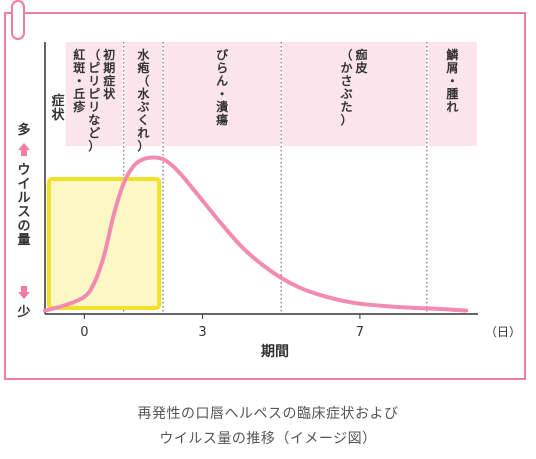 The height and width of the screenshot is (459, 536). What do you see at coordinates (23, 198) in the screenshot?
I see `y-axis-label-char: ル` at bounding box center [23, 198].